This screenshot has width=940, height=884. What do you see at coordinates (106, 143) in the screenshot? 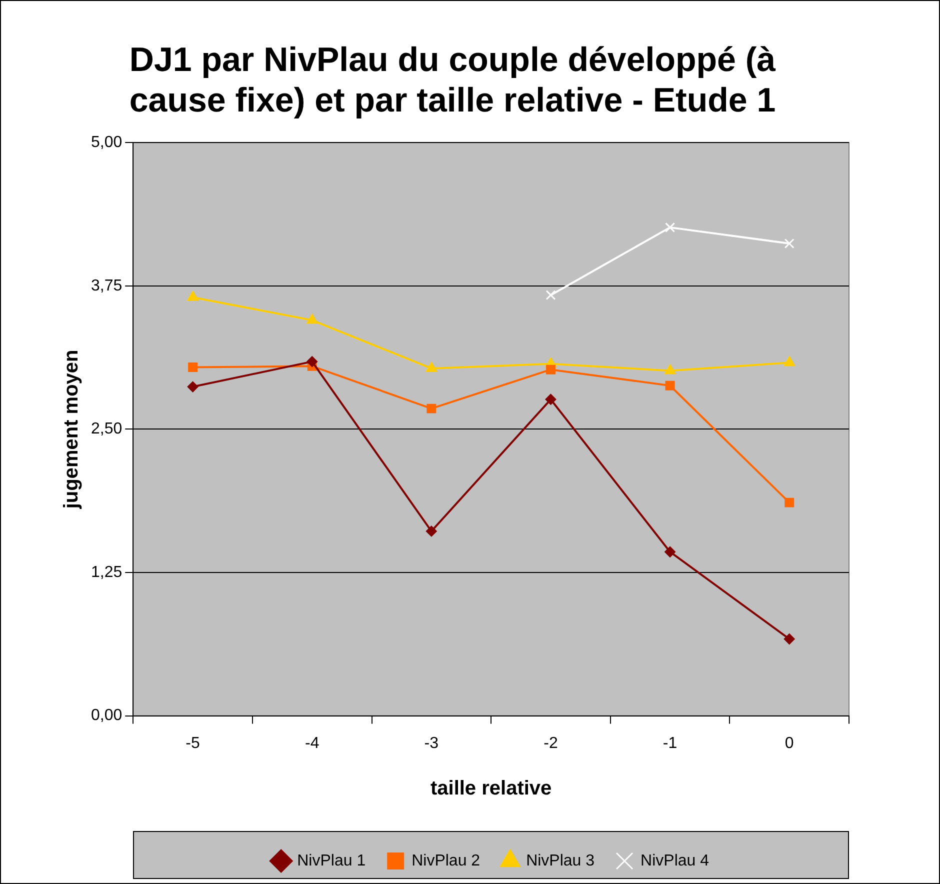
I see `y-tick-label: 5,00` at bounding box center [106, 143].